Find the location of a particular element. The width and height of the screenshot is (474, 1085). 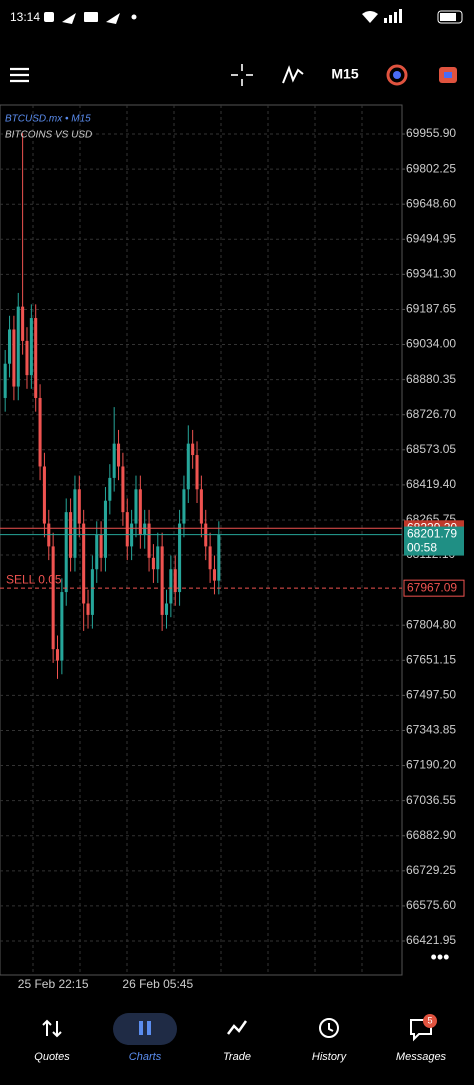

battery is located at coordinates (450, 17).